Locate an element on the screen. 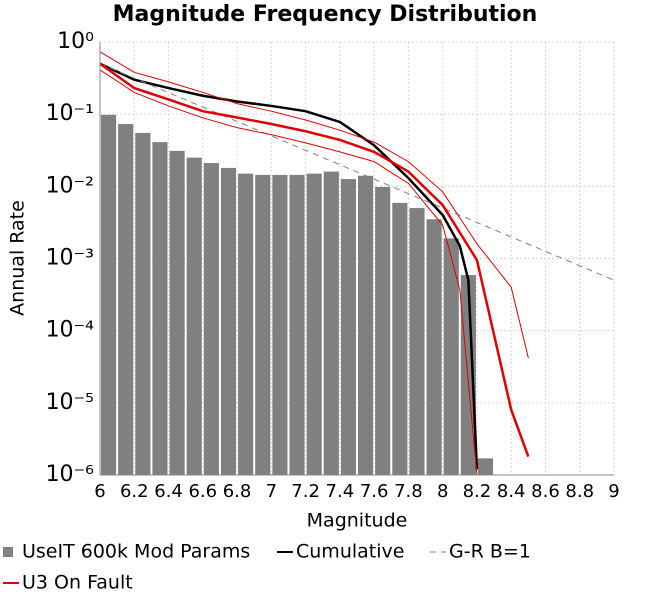  x-tick-label: 8.2 is located at coordinates (477, 491).